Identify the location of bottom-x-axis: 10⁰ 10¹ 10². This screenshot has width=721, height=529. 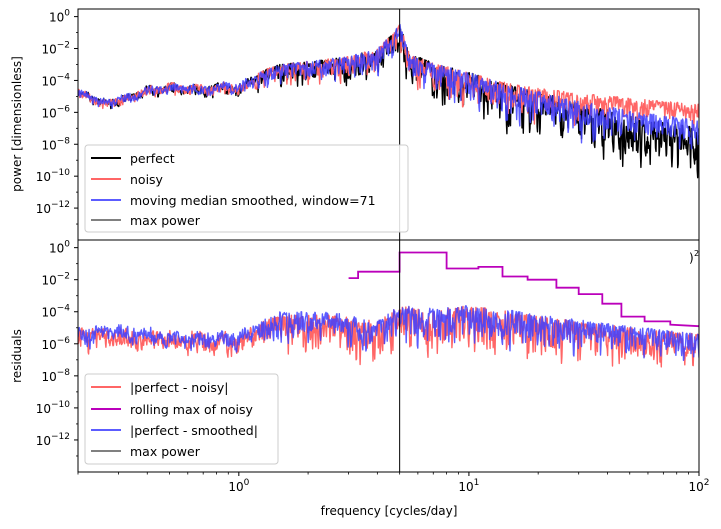
(393, 483).